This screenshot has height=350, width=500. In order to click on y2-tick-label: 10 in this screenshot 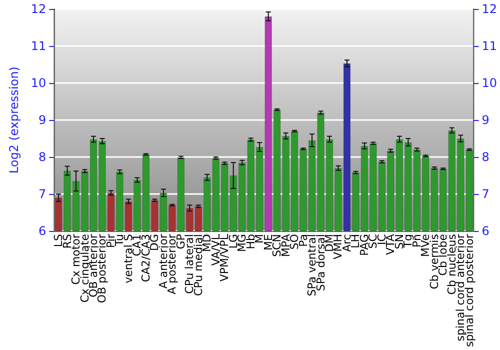, I will do `click(490, 83)`.